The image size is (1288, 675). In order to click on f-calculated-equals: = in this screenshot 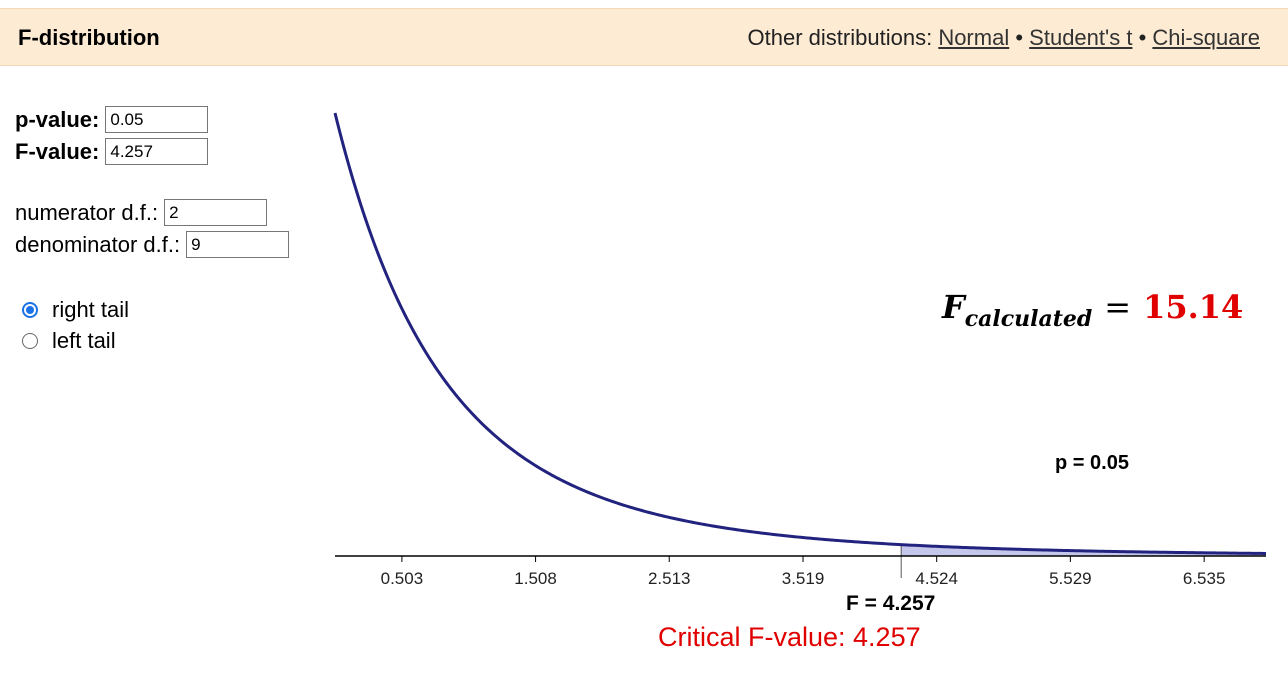, I will do `click(1118, 307)`.